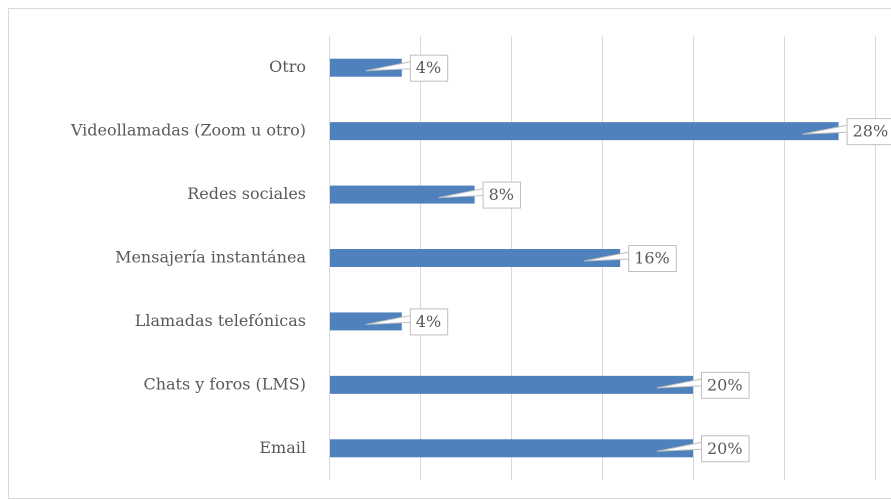  Describe the element at coordinates (224, 383) in the screenshot. I see `y-tick-label: Chats y foros (LMS)` at that location.